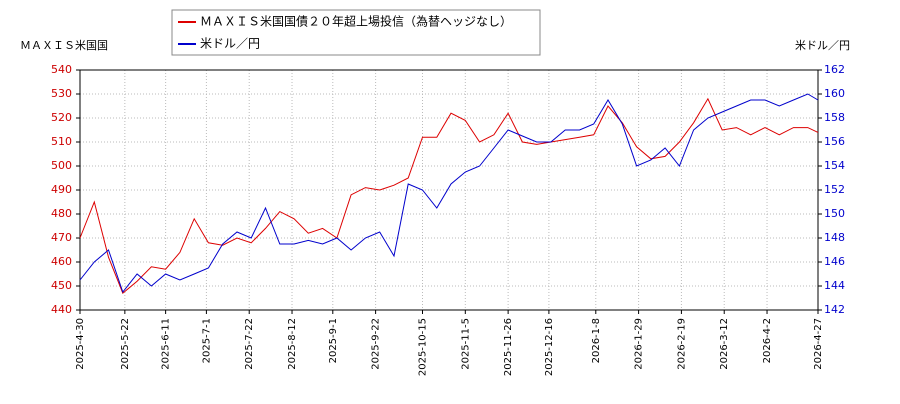 This screenshot has width=900, height=404. I want to click on y-tick-label: 460, so click(61, 261).